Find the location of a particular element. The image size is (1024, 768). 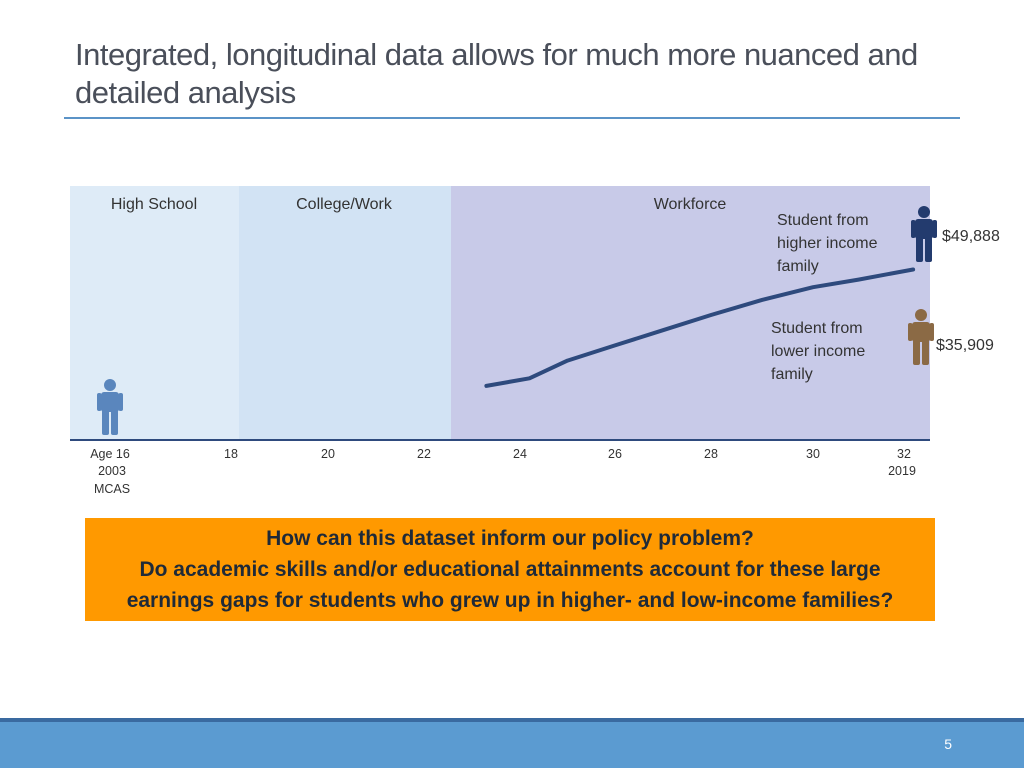

x-tick-label: 20 is located at coordinates (328, 454).